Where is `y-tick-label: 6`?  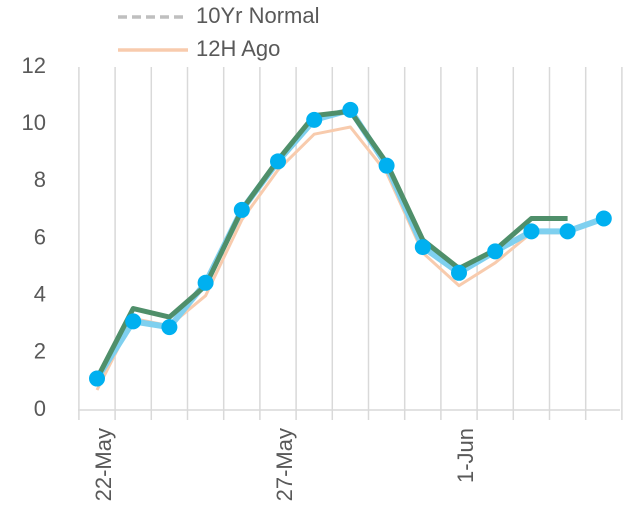
y-tick-label: 6 is located at coordinates (40, 236).